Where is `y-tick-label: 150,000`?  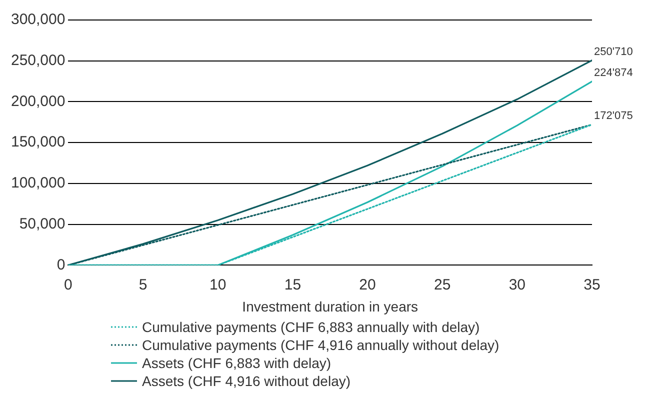
y-tick-label: 150,000 is located at coordinates (38, 142).